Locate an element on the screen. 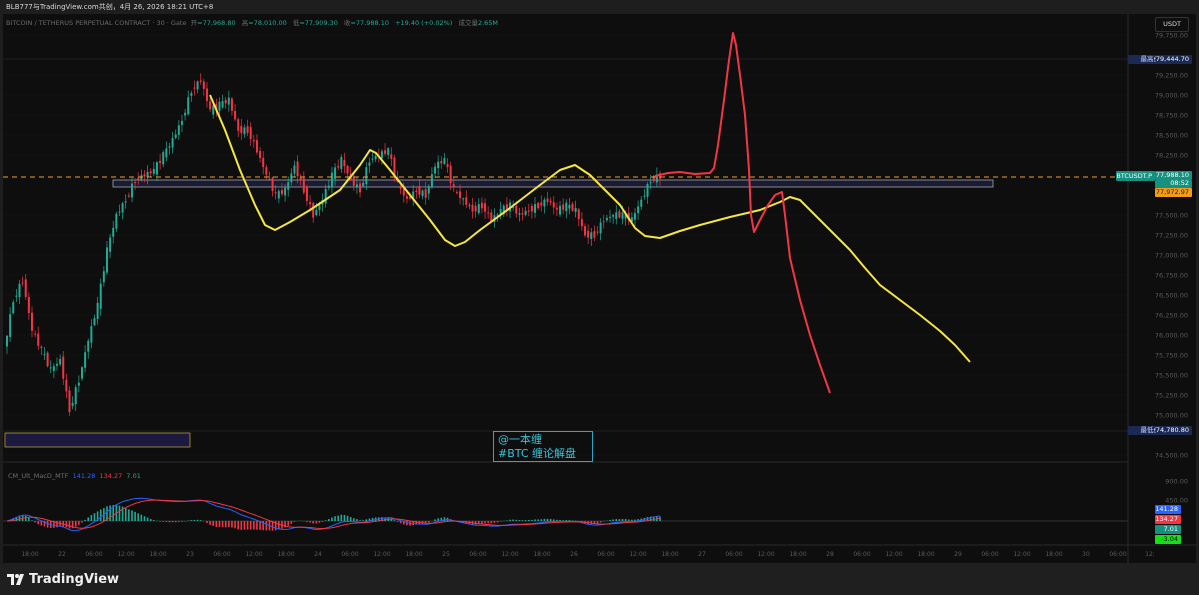 This screenshot has width=1199, height=595. tradingview-logo: TradingView is located at coordinates (63, 579).